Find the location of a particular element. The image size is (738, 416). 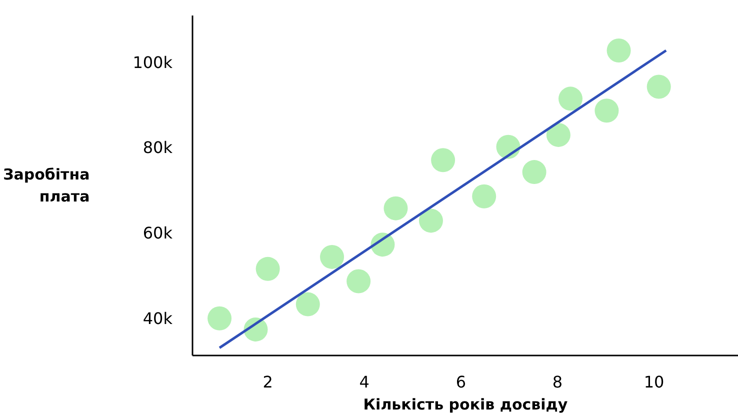

x-tick-label: 10 is located at coordinates (654, 382).